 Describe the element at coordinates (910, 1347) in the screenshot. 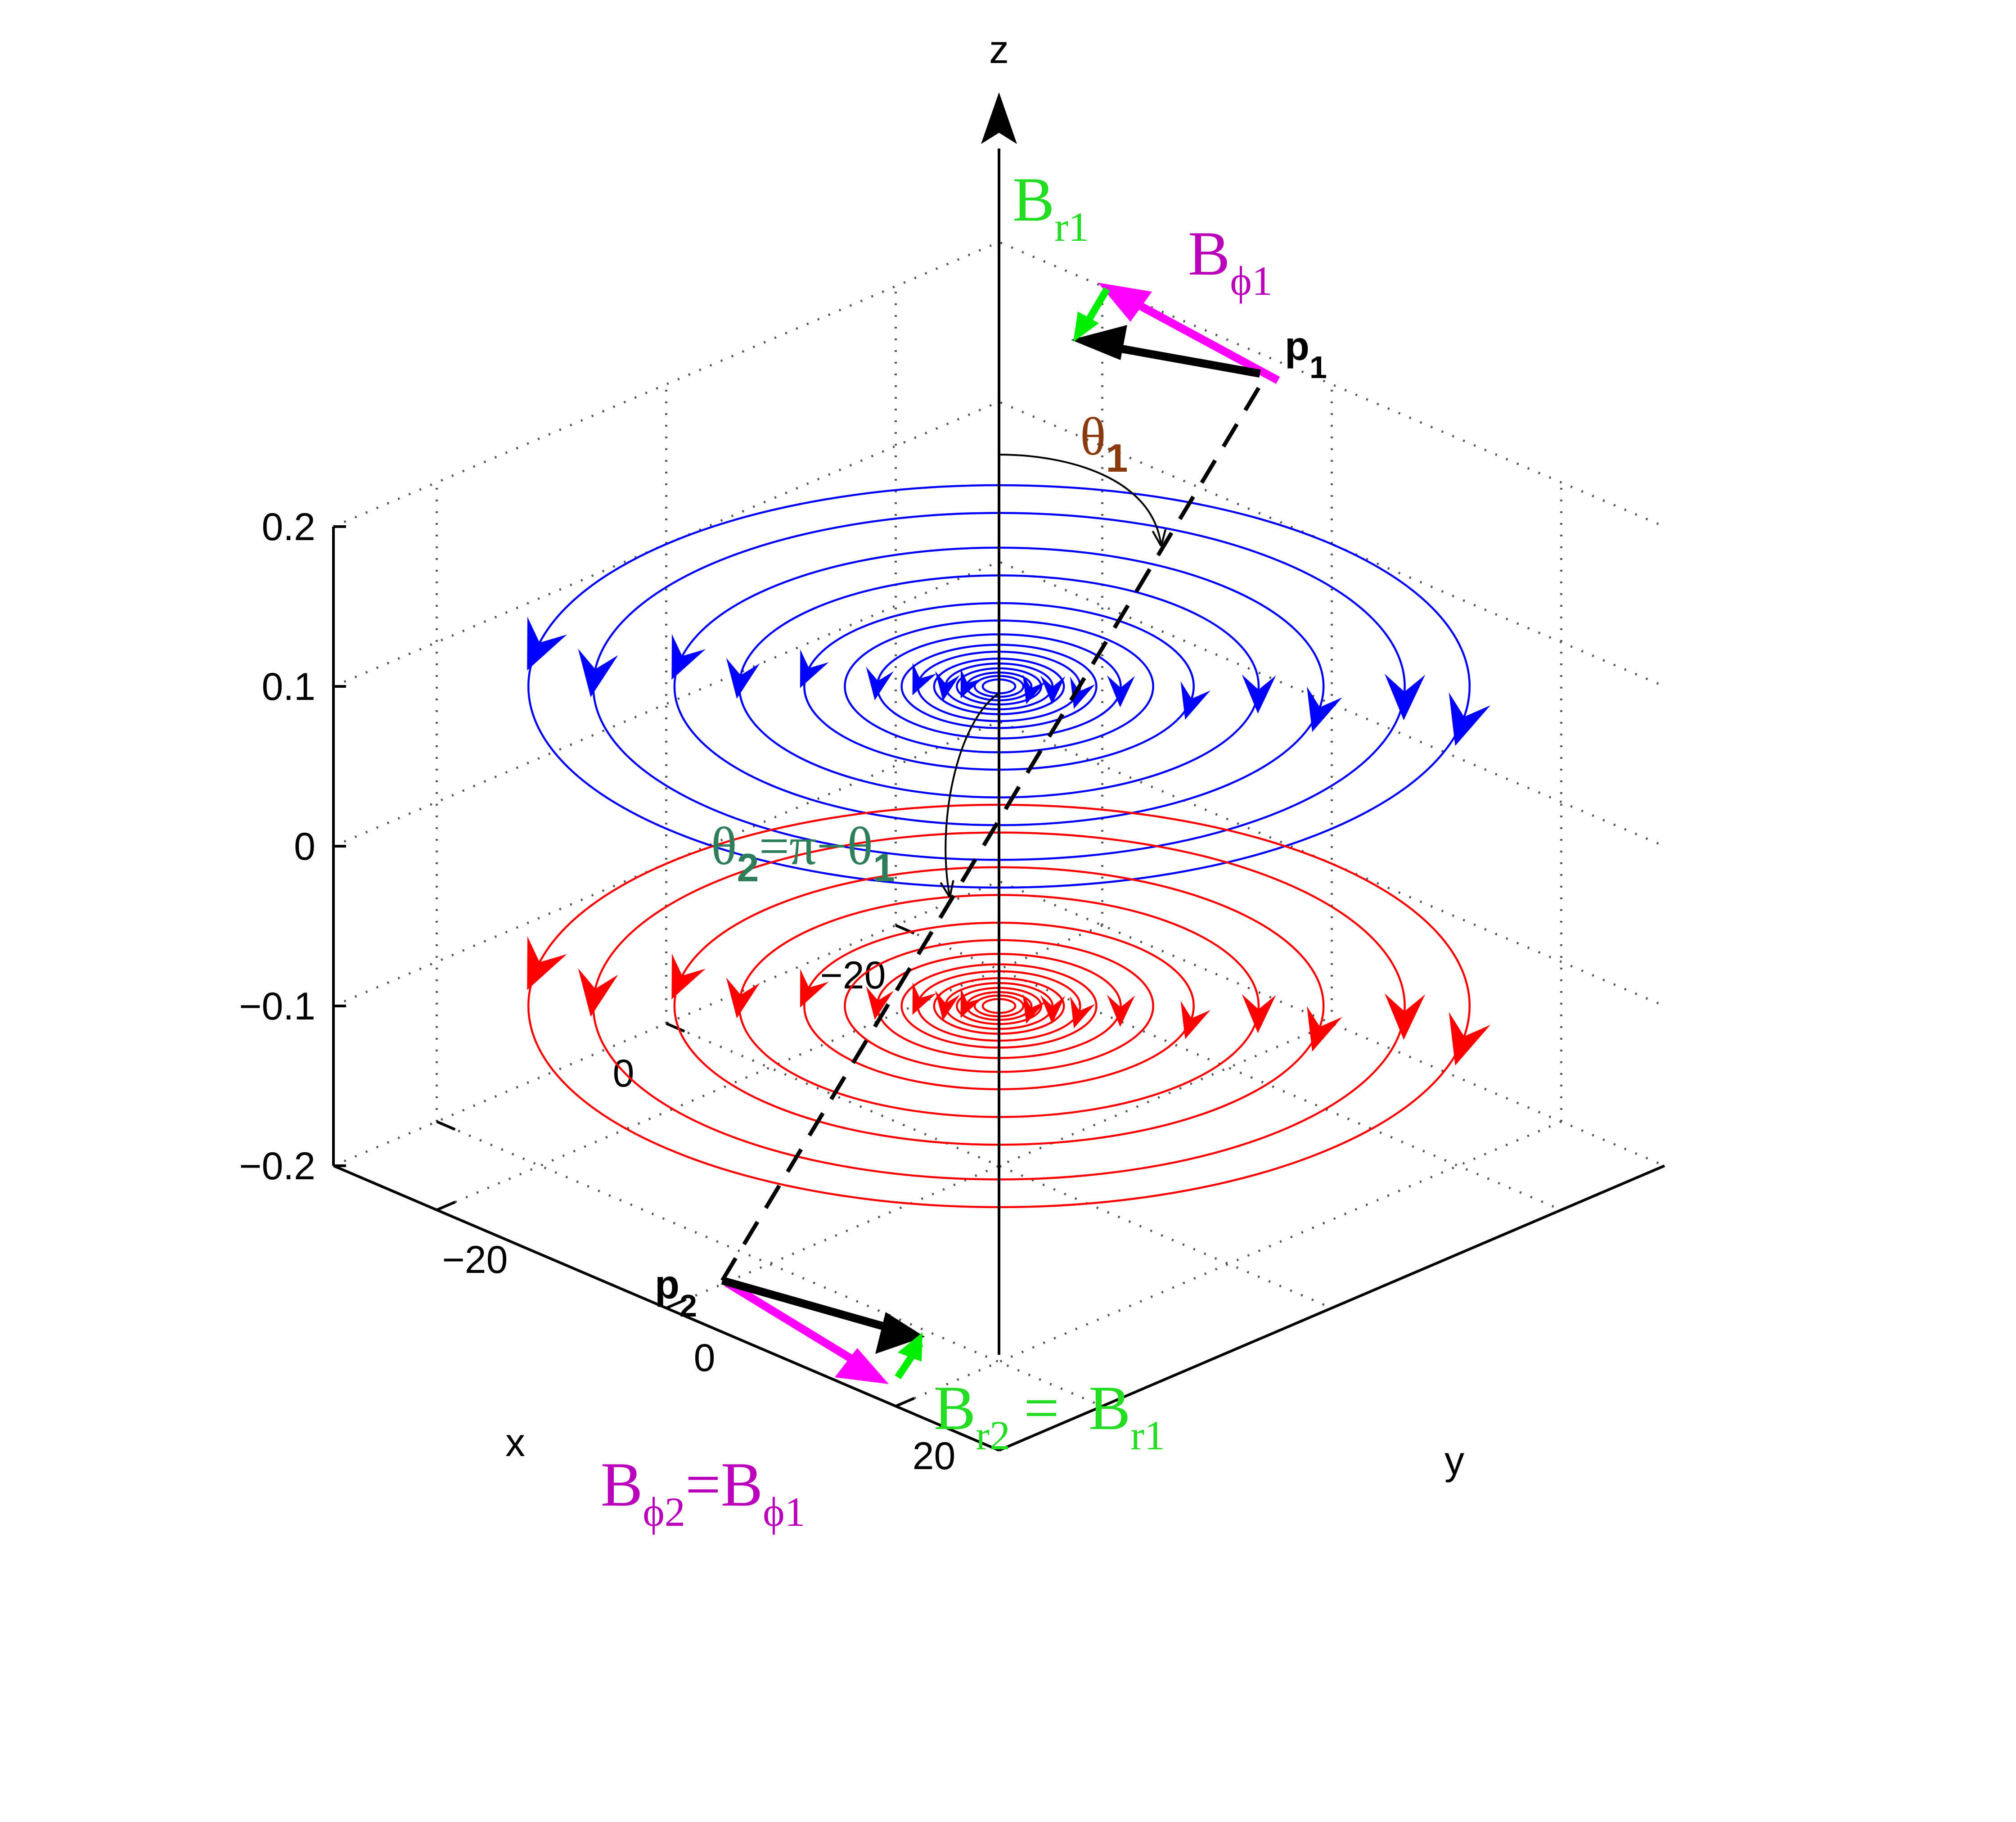

I see `br2-arrowhead` at that location.